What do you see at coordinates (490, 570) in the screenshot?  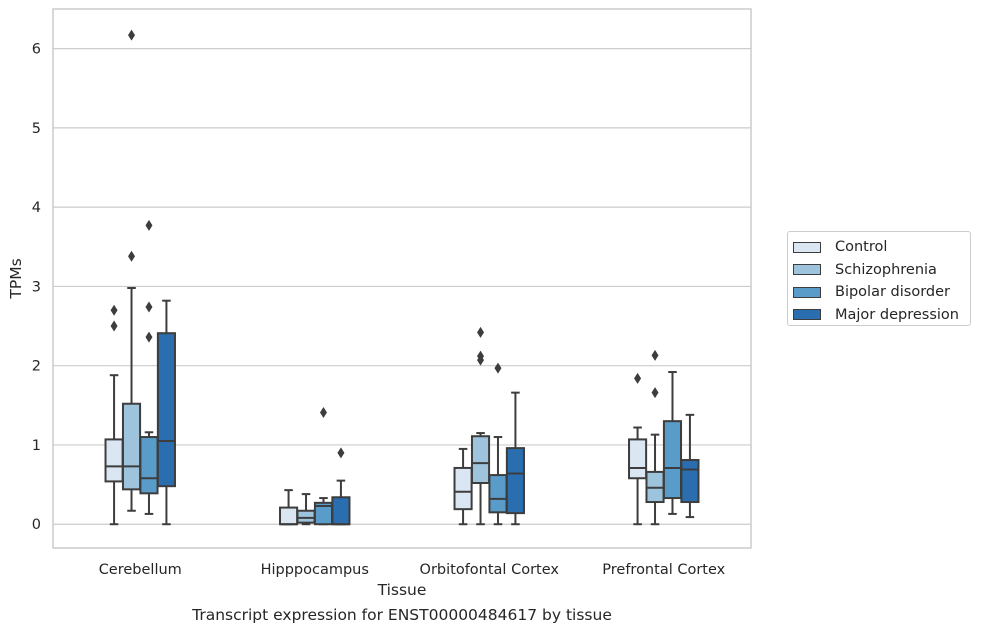 I see `x-tick-label: Orbitofontal Cortex` at bounding box center [490, 570].